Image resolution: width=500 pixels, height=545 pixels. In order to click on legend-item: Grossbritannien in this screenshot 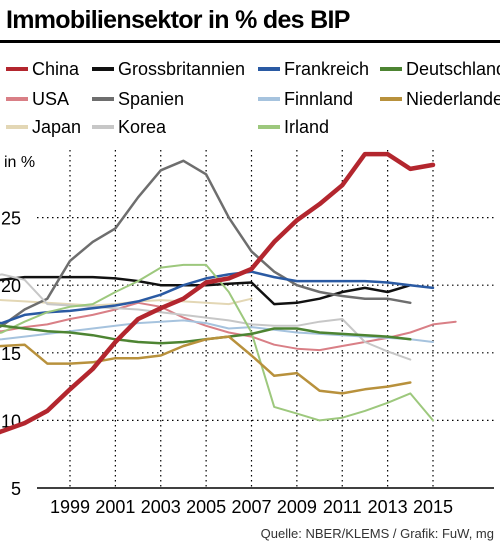, I will do `click(168, 69)`.